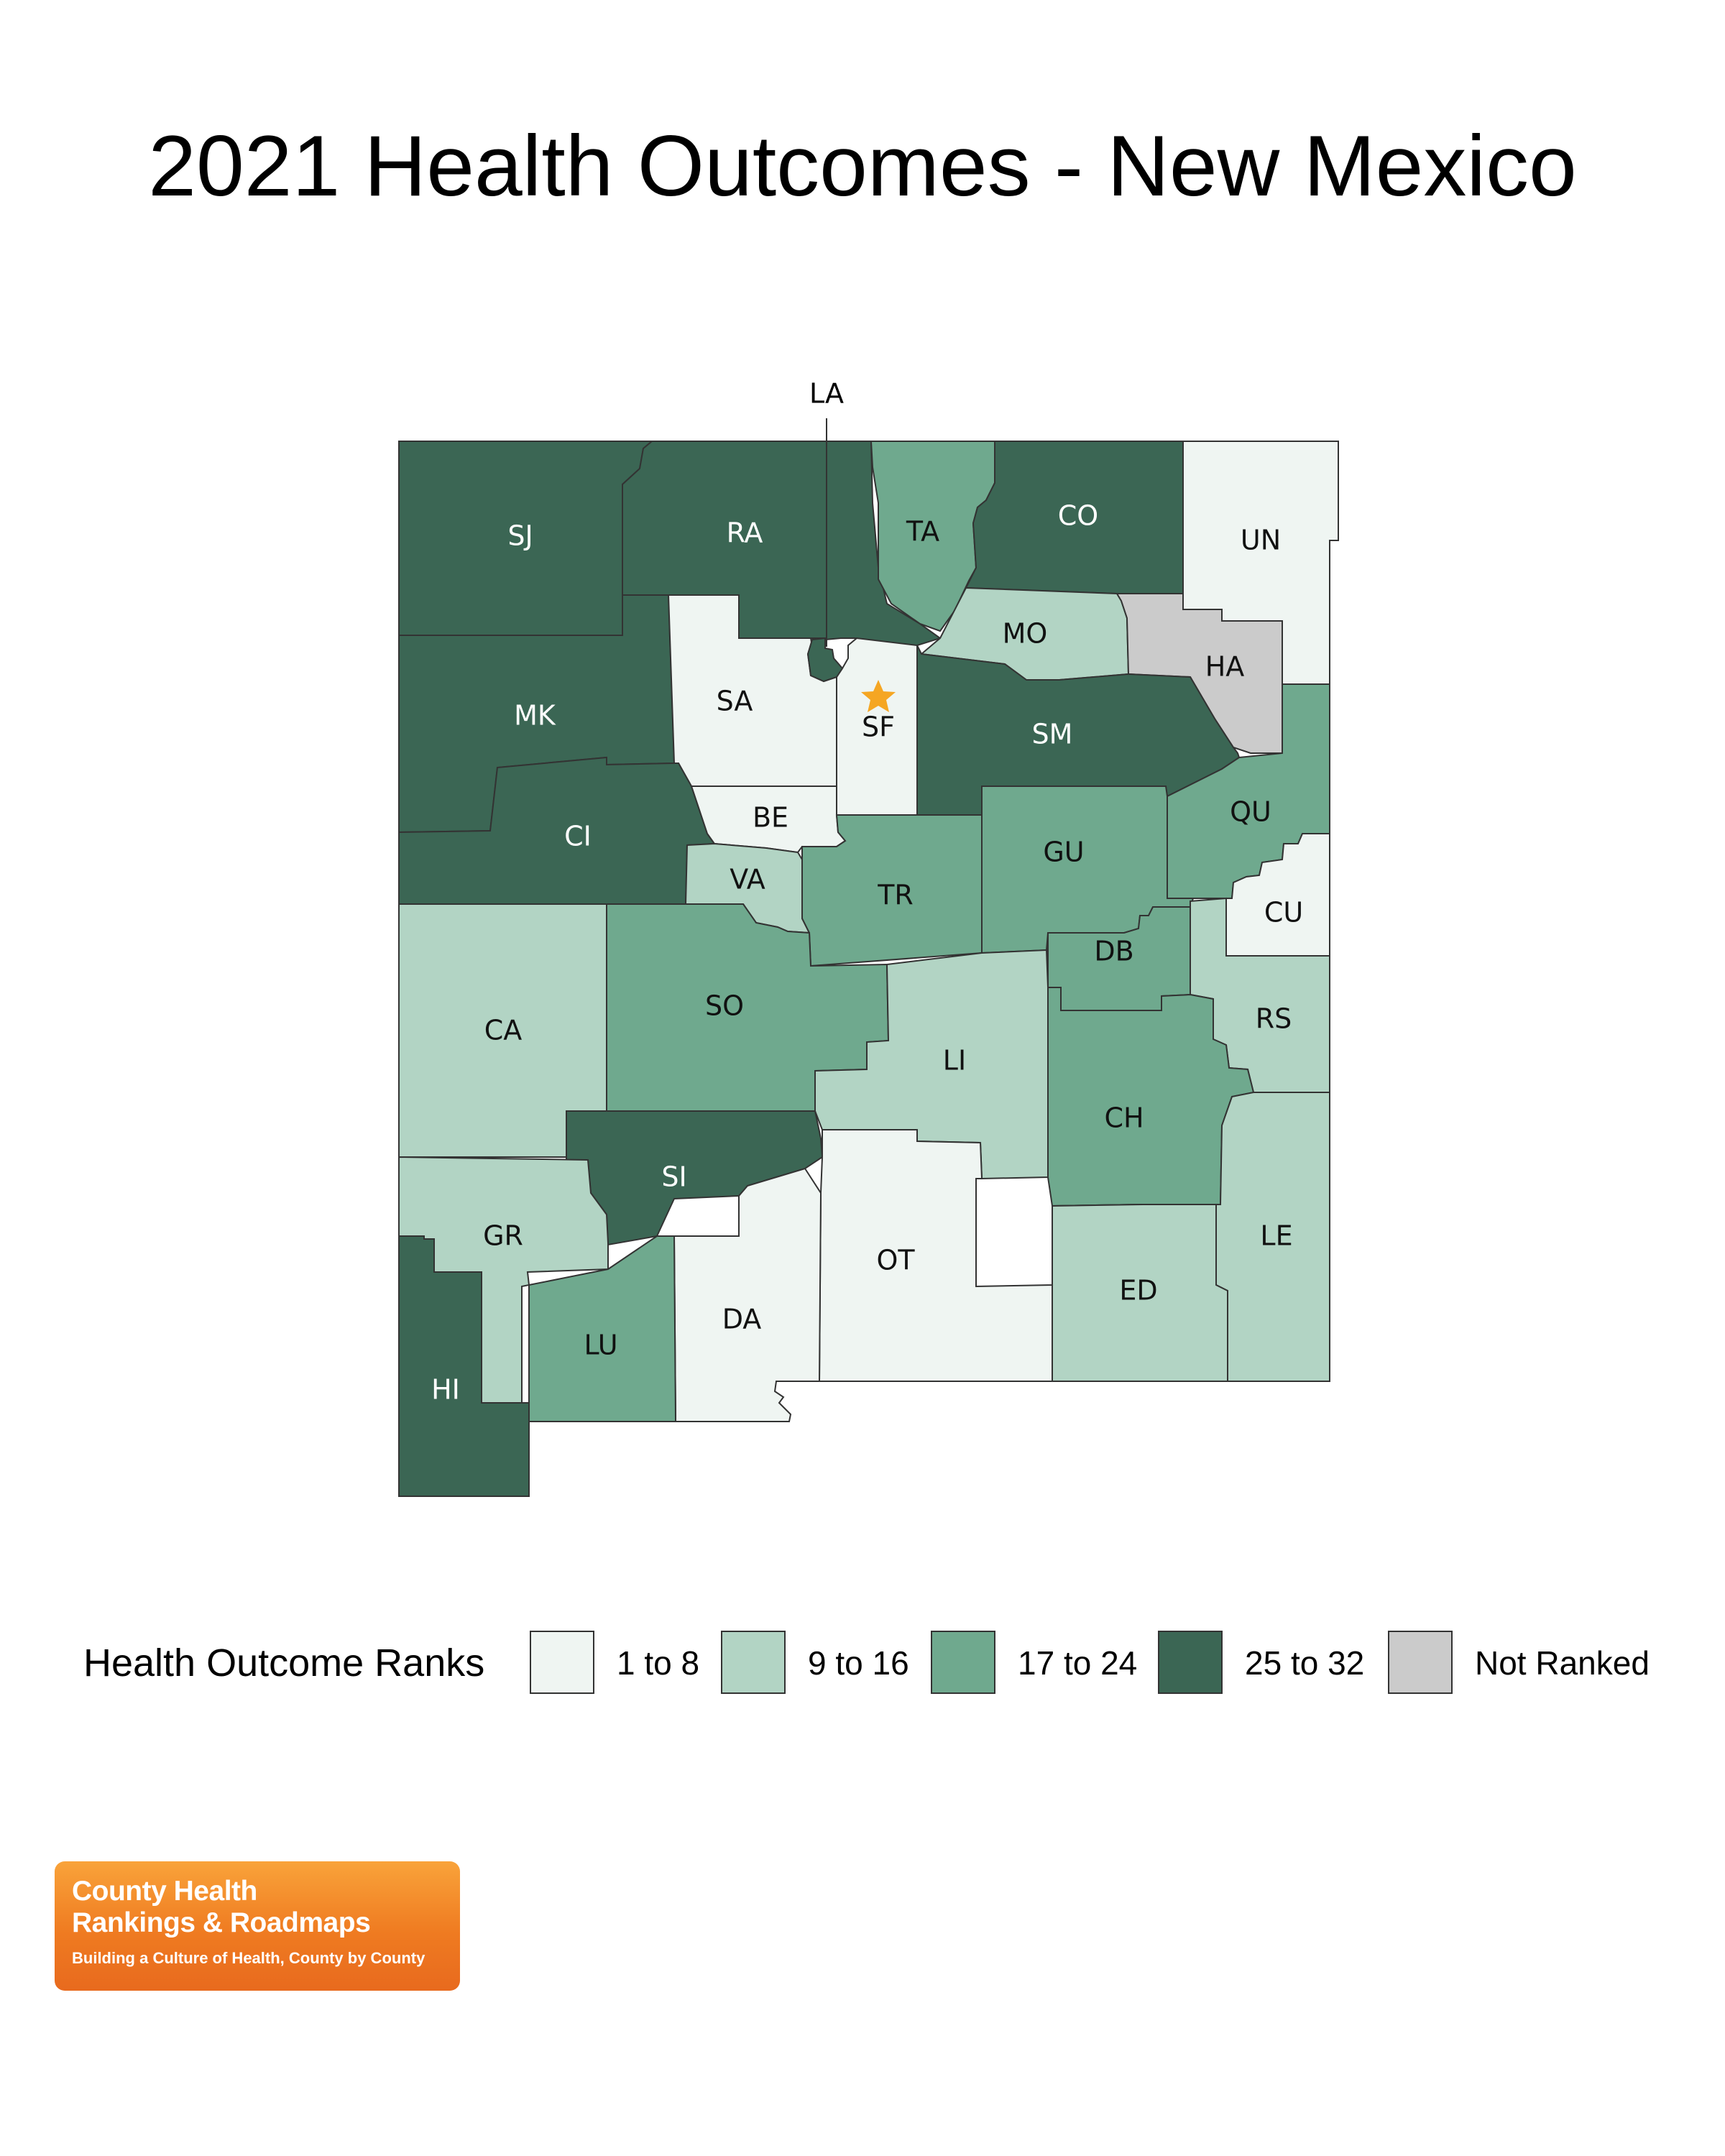 The height and width of the screenshot is (2156, 1725). I want to click on label-db: DB, so click(1113, 951).